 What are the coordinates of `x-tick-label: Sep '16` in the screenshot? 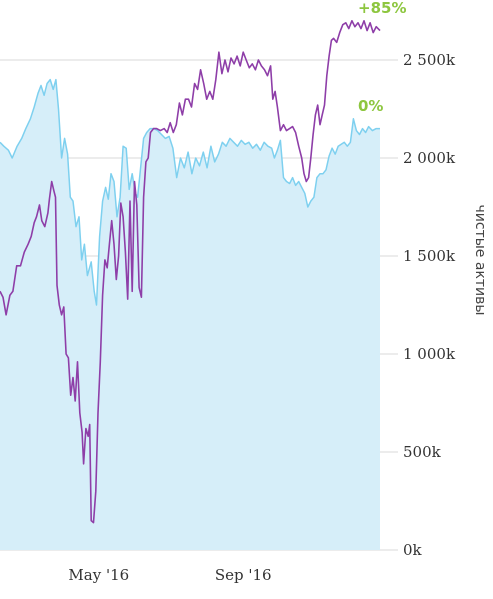 It's located at (243, 575).